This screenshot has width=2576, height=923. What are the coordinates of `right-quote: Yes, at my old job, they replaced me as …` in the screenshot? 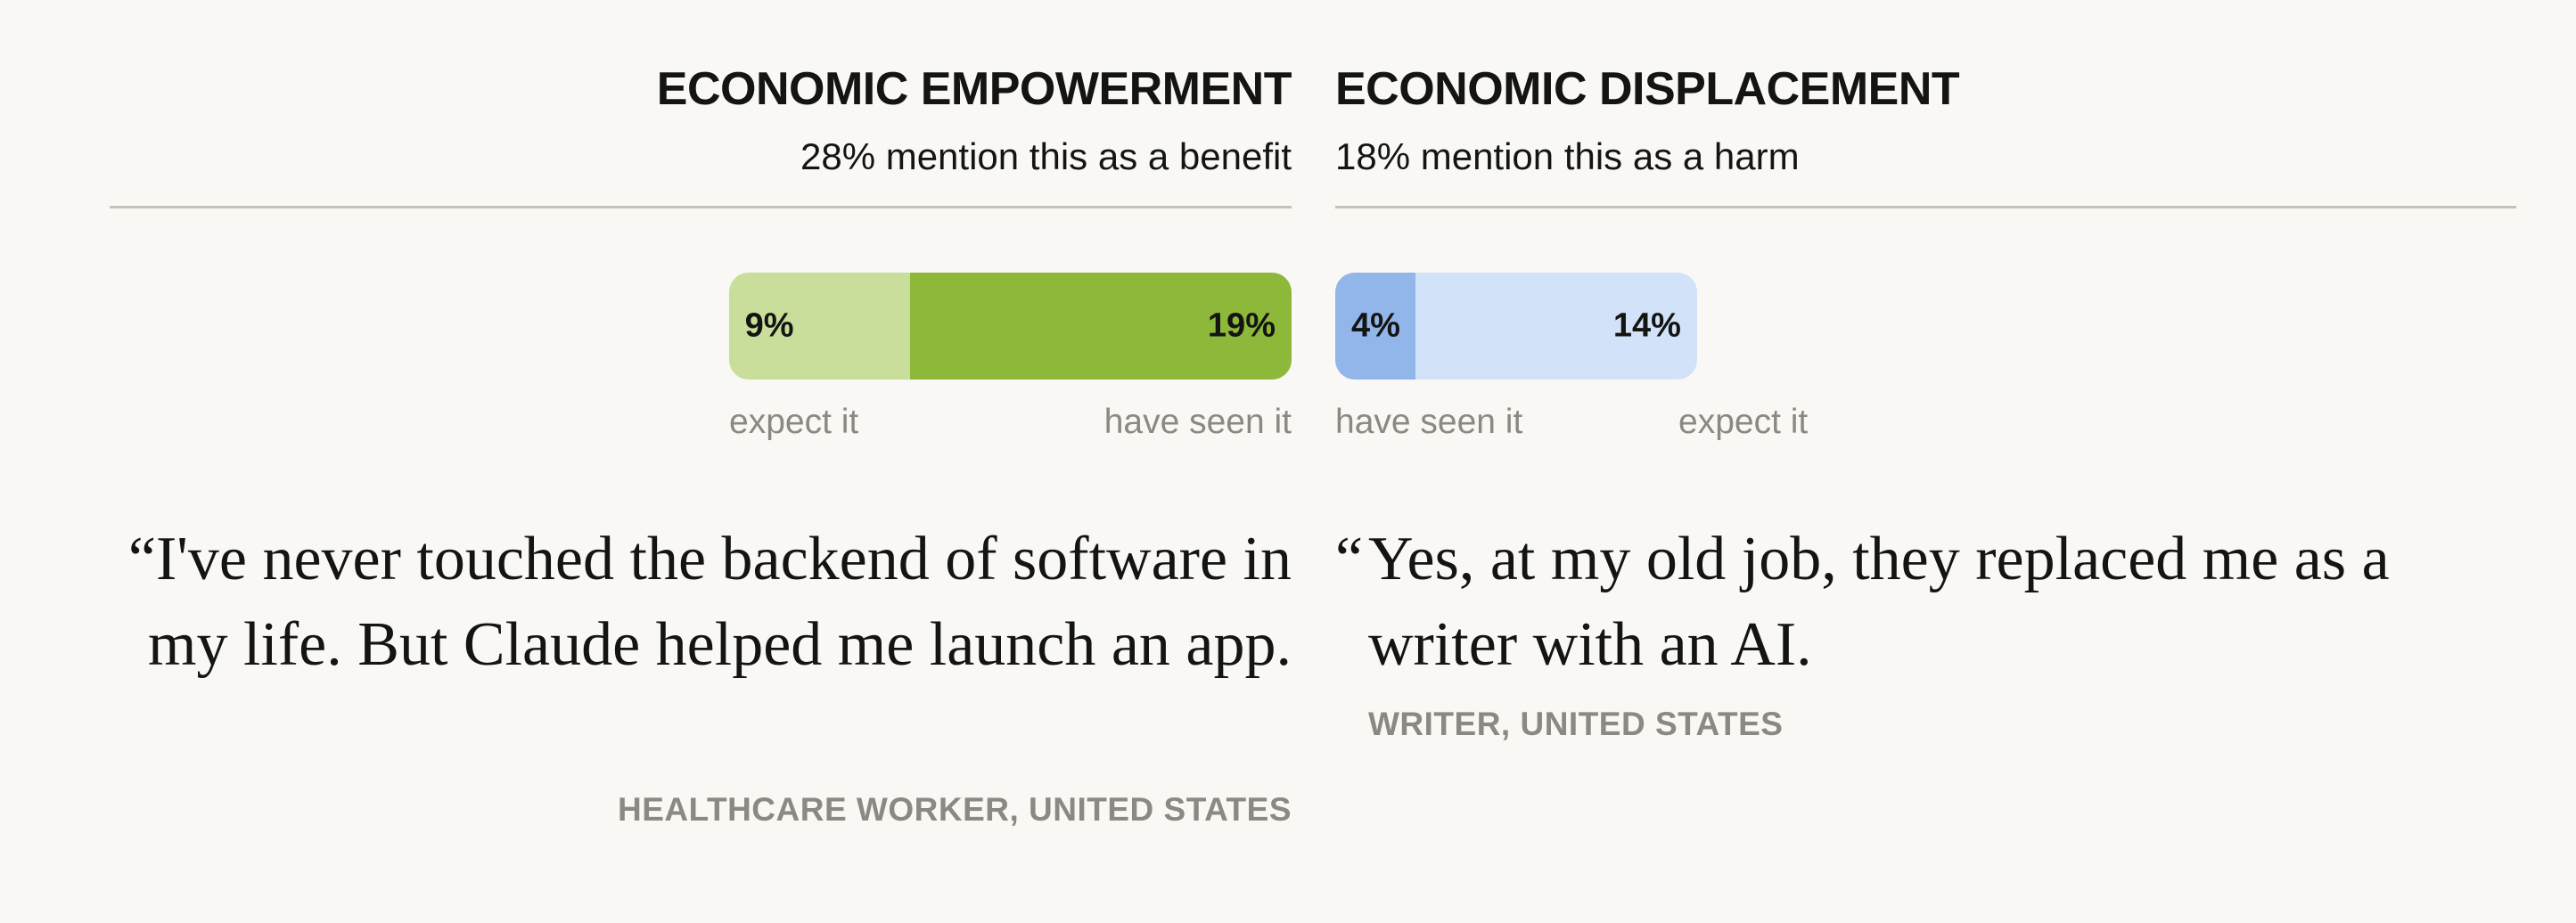 It's located at (1879, 602).